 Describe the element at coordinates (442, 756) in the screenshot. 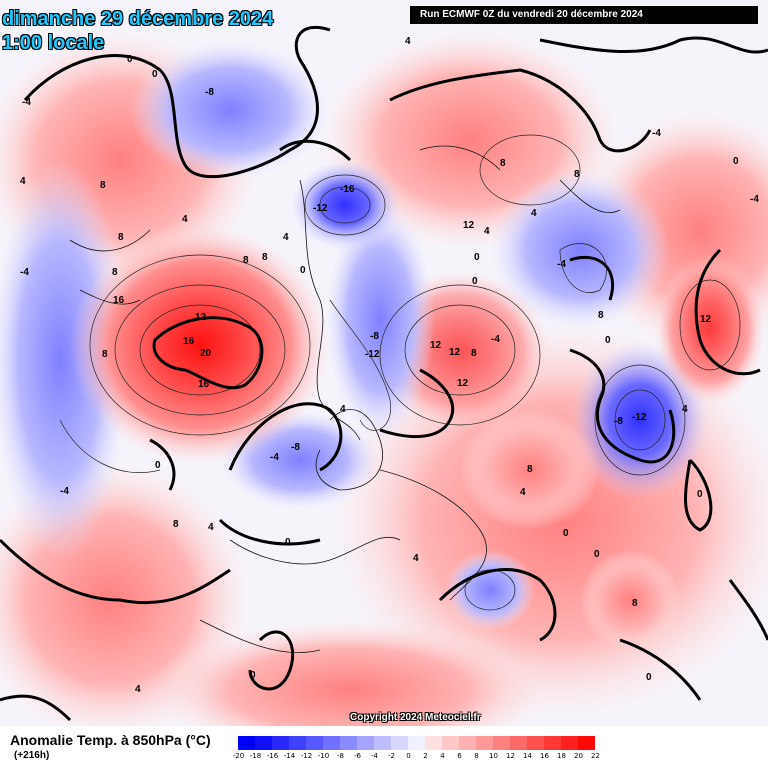

I see `legend-tick-label: 4` at that location.